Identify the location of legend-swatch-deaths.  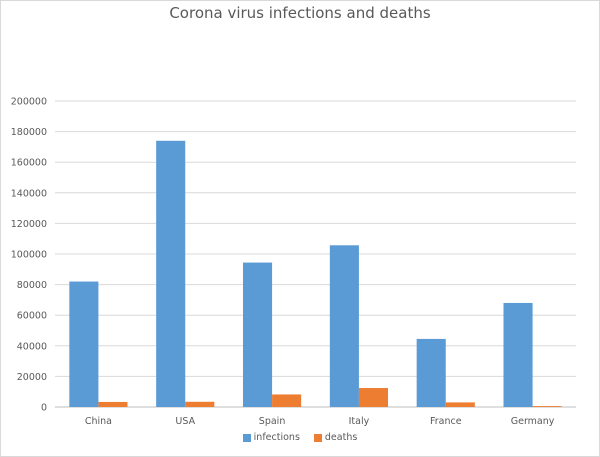
(317, 437).